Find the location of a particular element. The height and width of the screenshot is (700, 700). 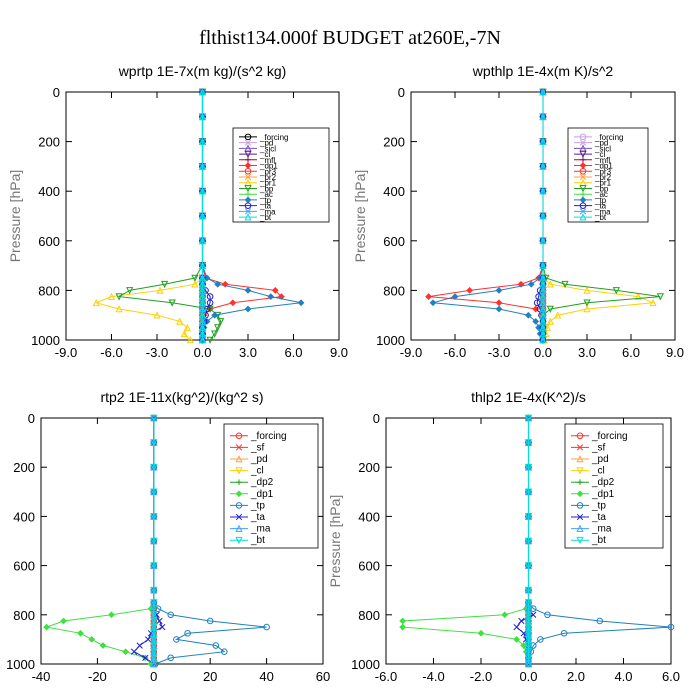

legend-box is located at coordinates (614, 486).